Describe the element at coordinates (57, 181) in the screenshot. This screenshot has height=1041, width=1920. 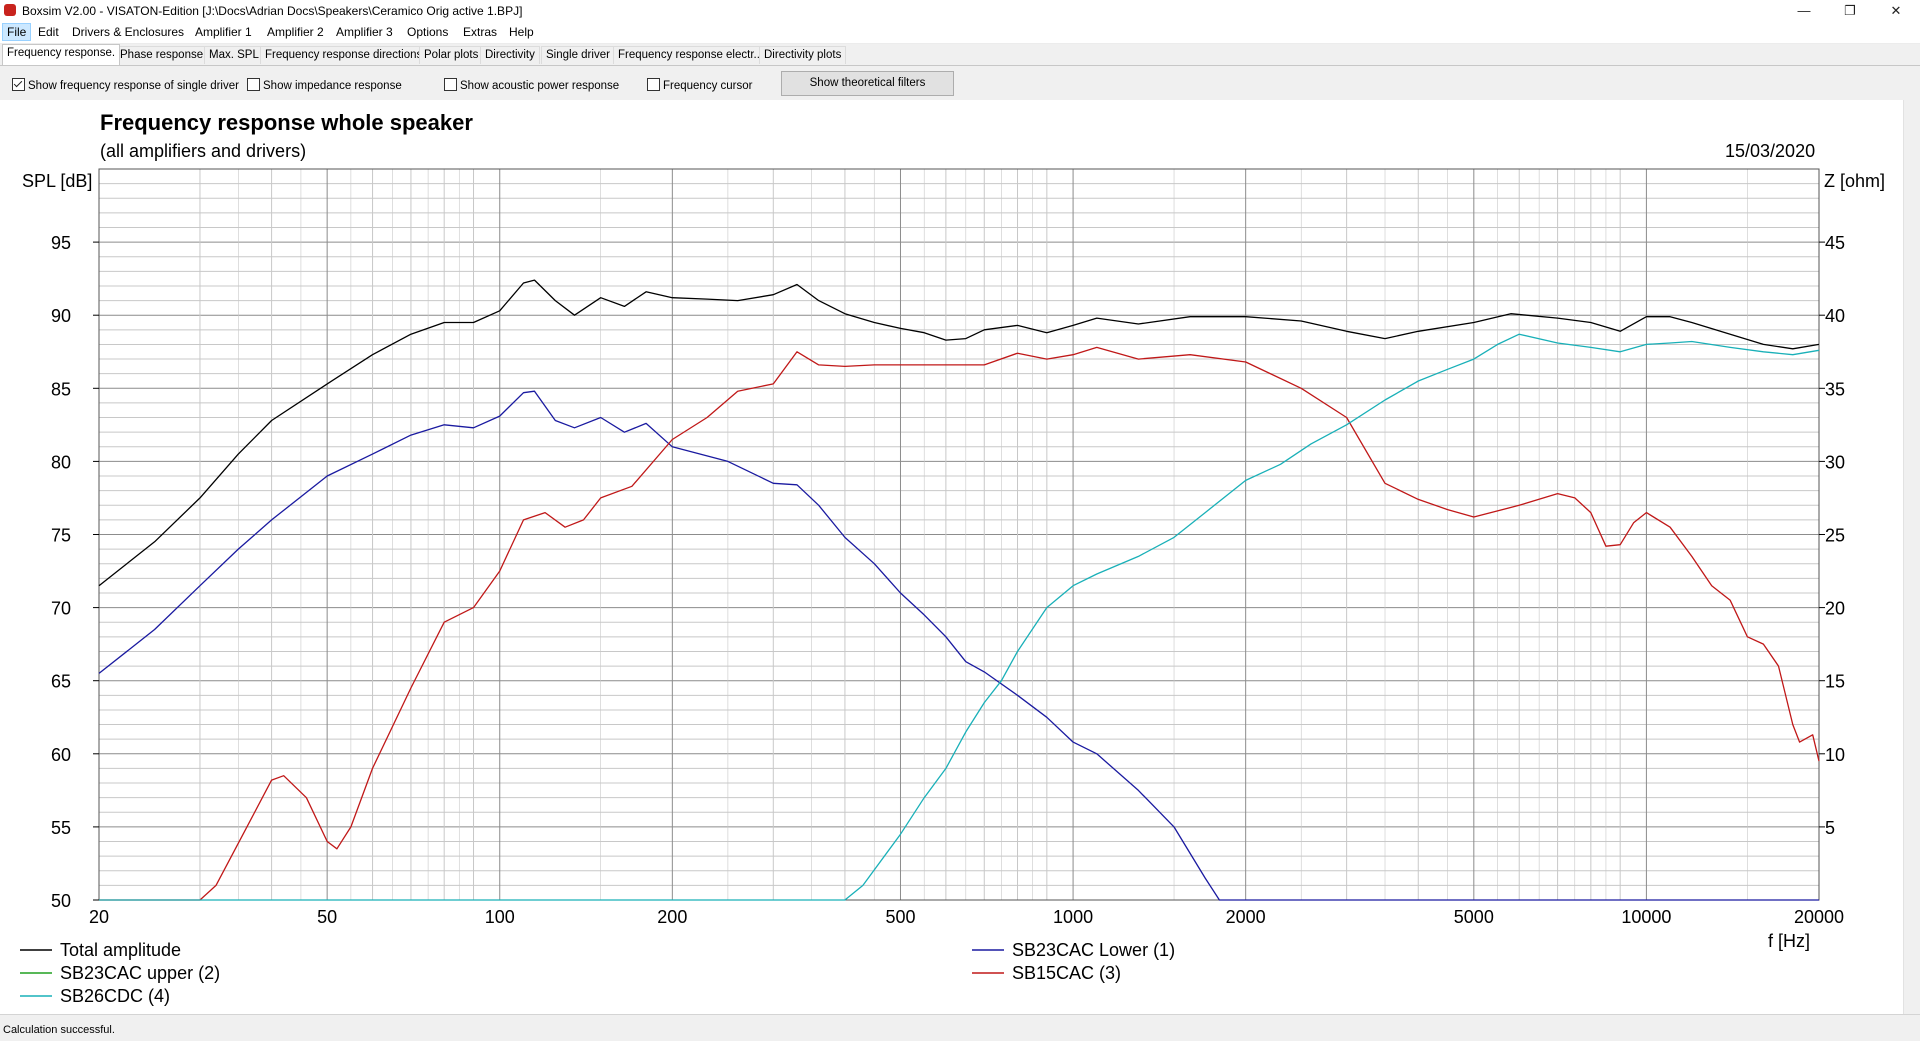
I see `y-axis-label: SPL [dB]` at that location.